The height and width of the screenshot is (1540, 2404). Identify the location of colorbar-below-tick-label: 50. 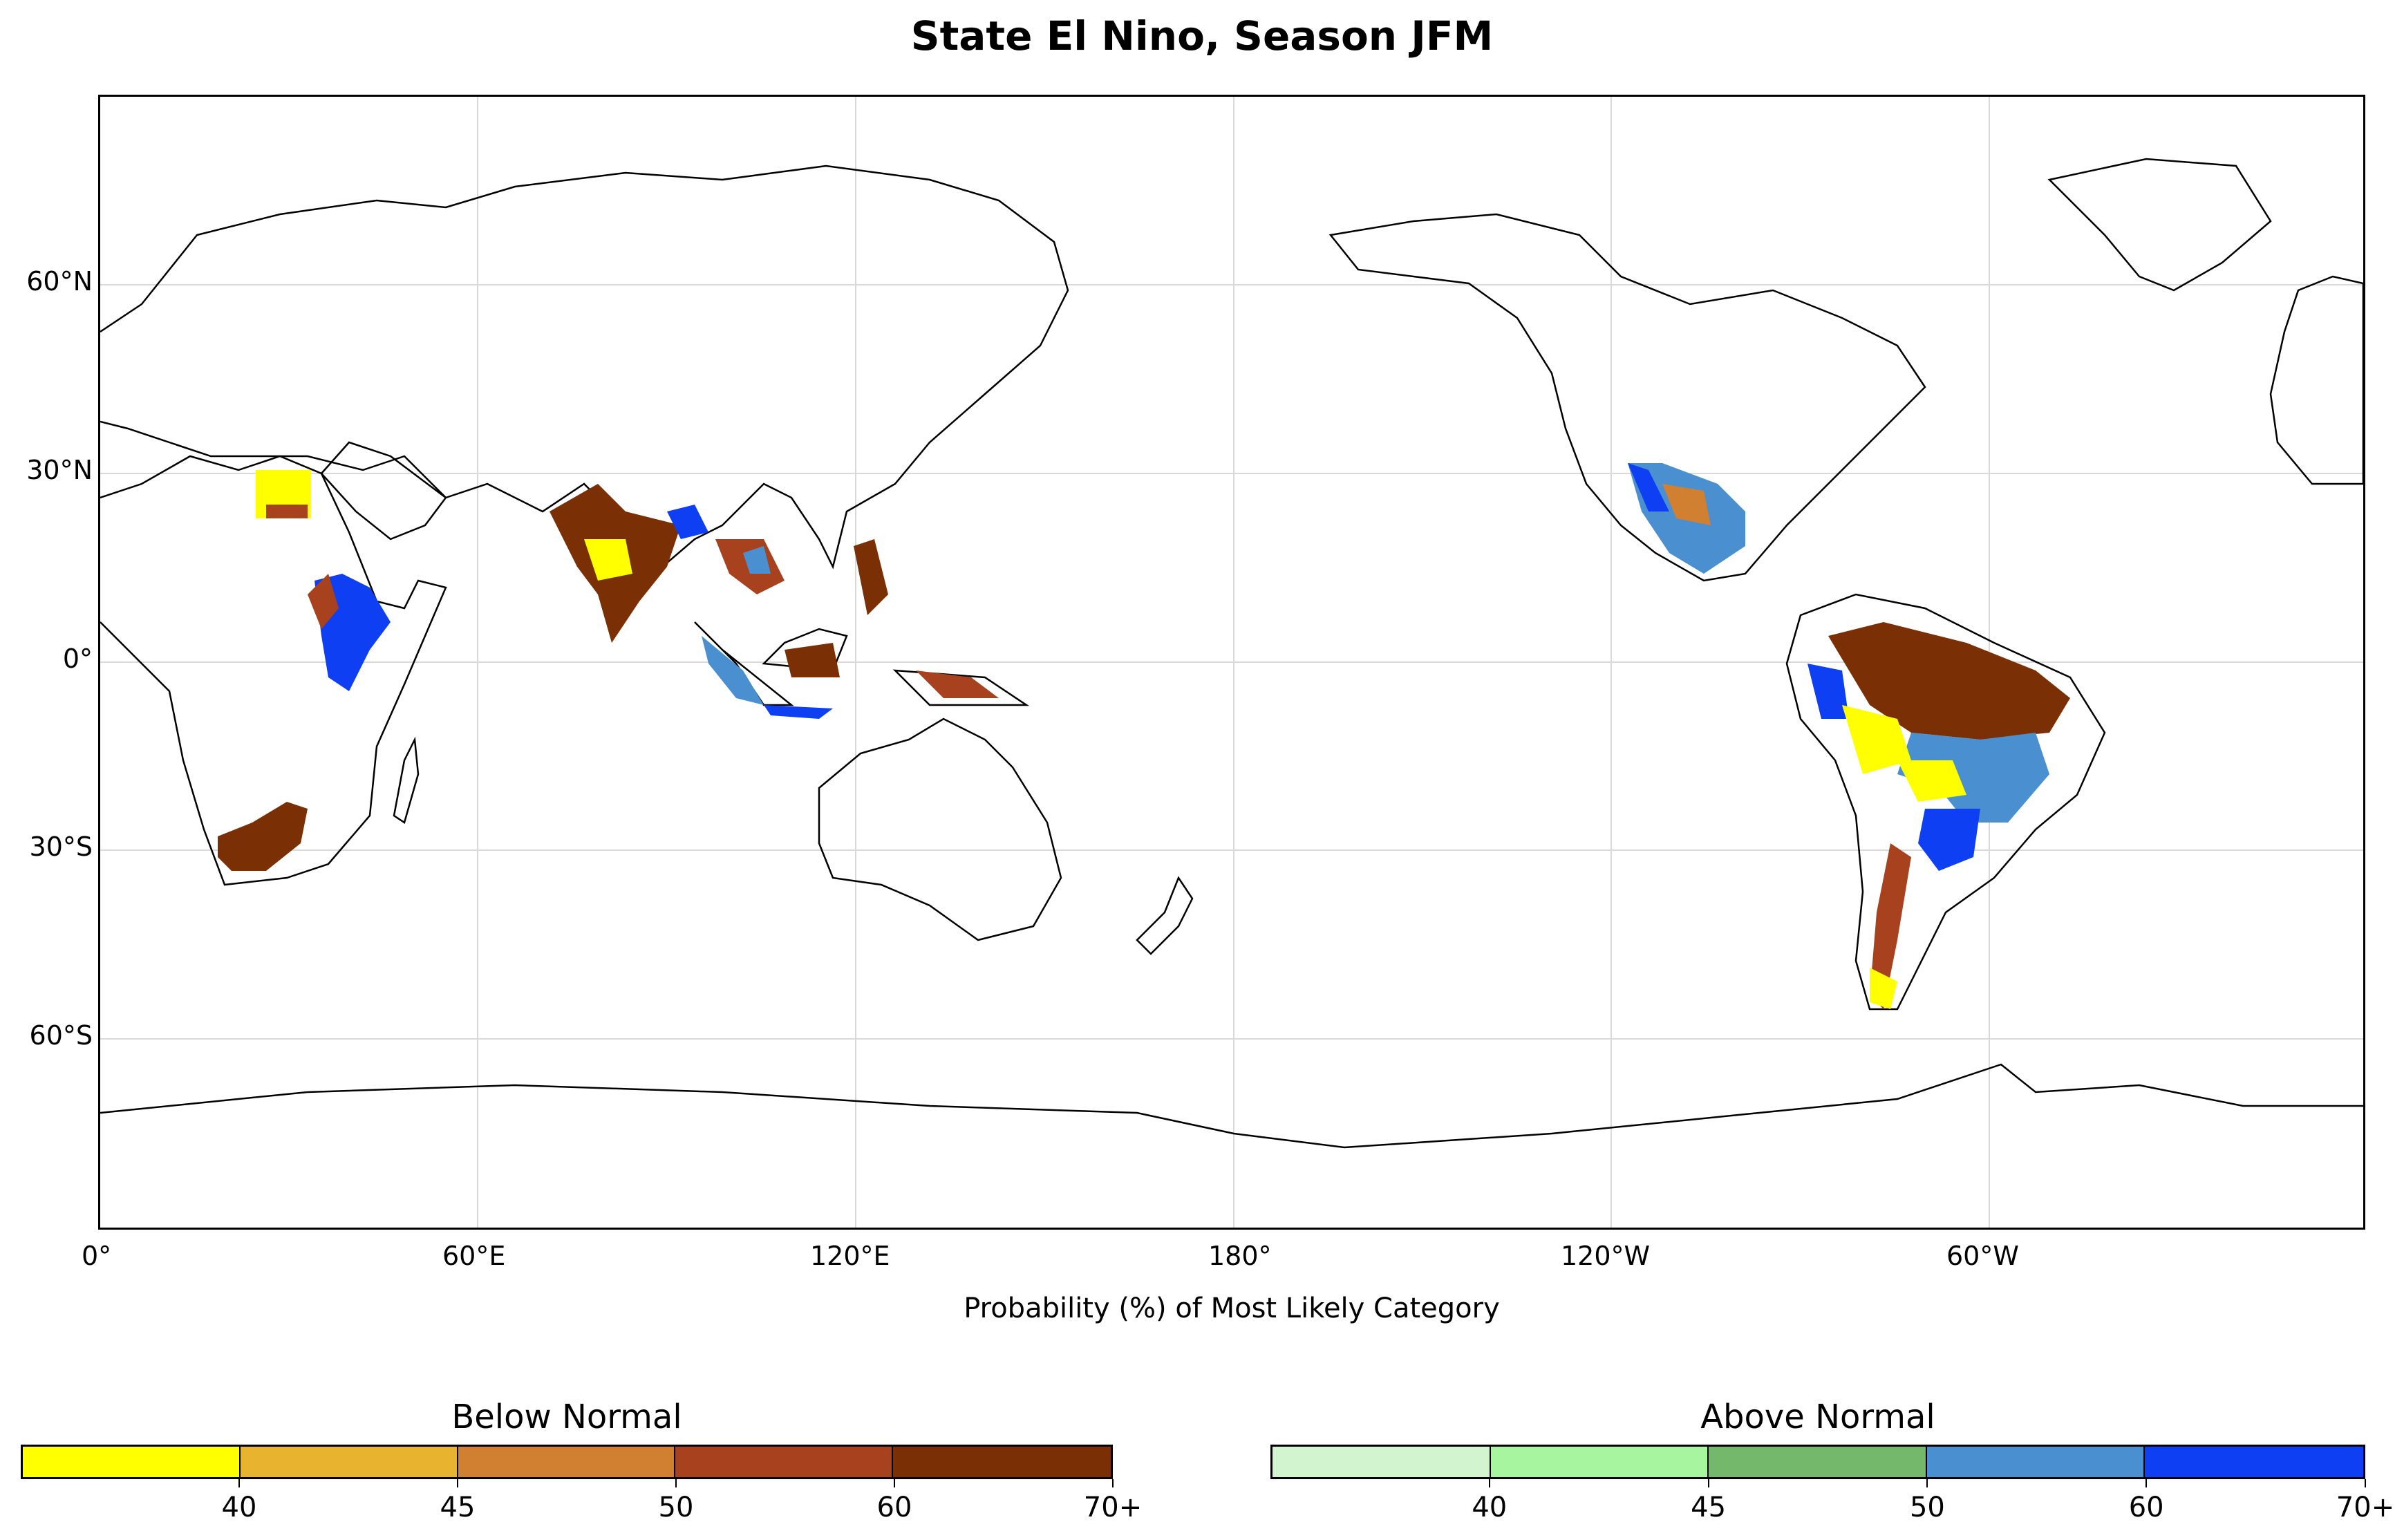
(676, 1507).